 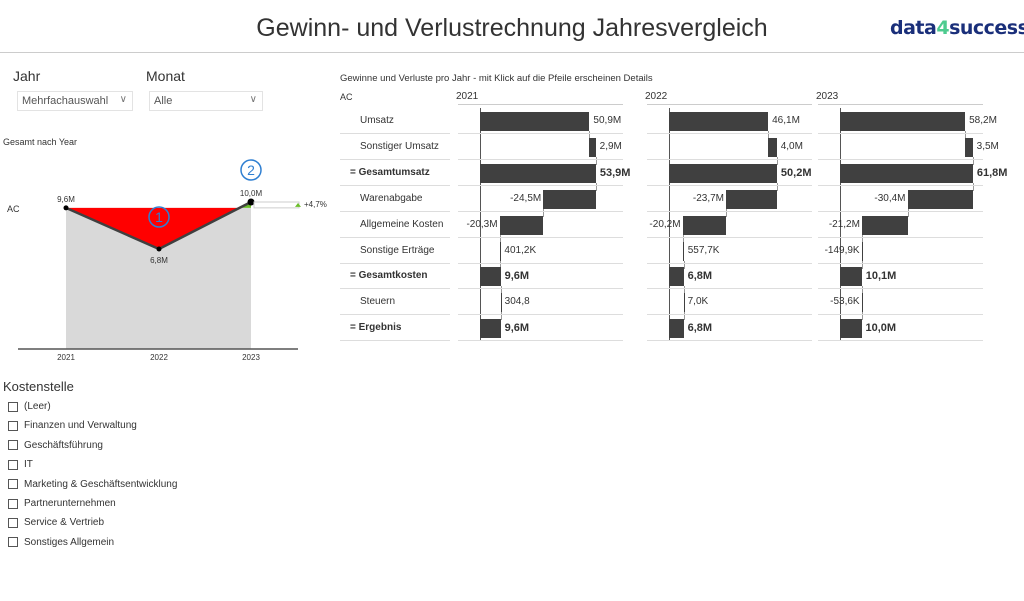 What do you see at coordinates (172, 260) in the screenshot?
I see `line-chart: 9,6M 2021 6,8M 2022 10,0M 2023 +4,7% 1 2` at bounding box center [172, 260].